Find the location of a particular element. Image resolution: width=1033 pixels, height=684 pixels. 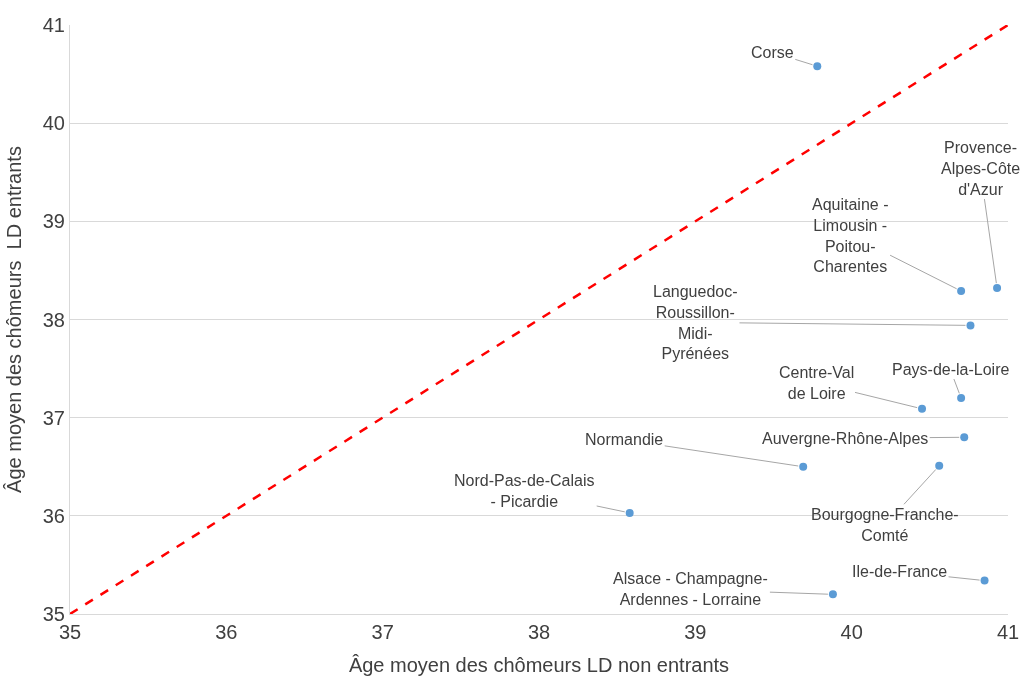

y-tick-label: 40 is located at coordinates (53, 123).